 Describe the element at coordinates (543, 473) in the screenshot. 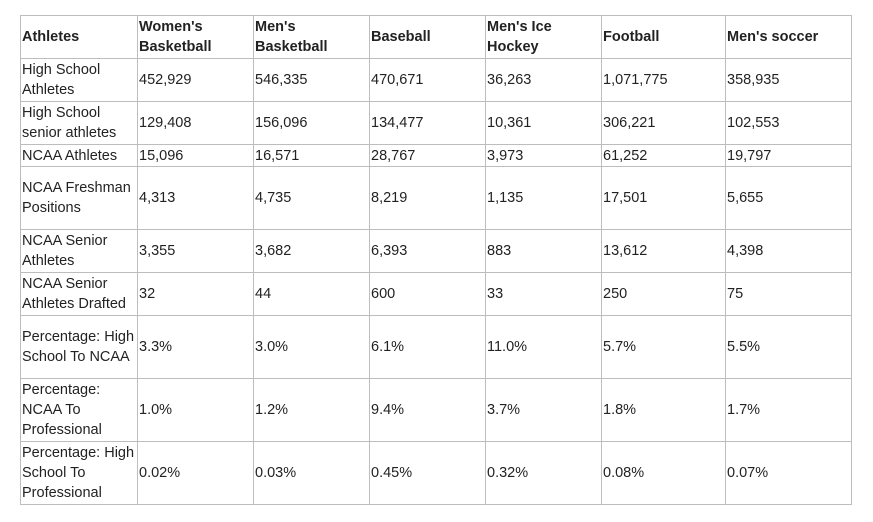

I see `table-cell: 0.32%` at that location.